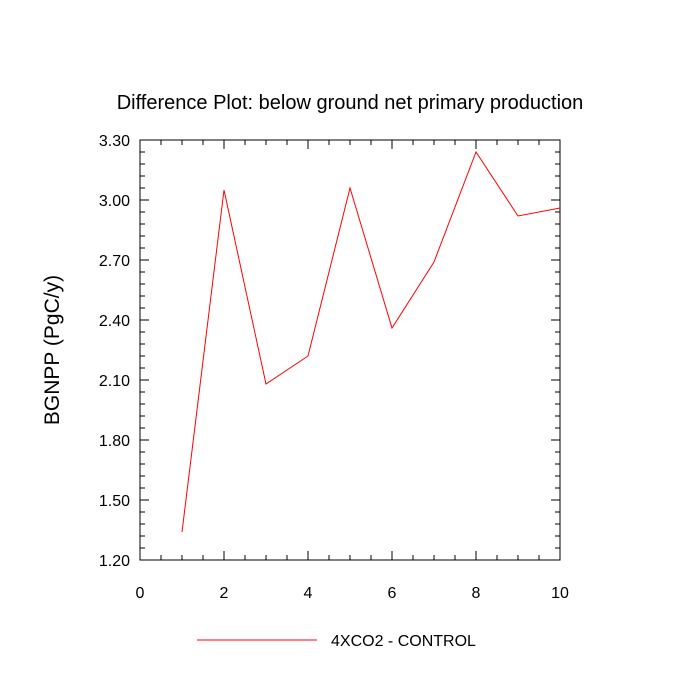  I want to click on y-tick-label: 3.00, so click(114, 201).